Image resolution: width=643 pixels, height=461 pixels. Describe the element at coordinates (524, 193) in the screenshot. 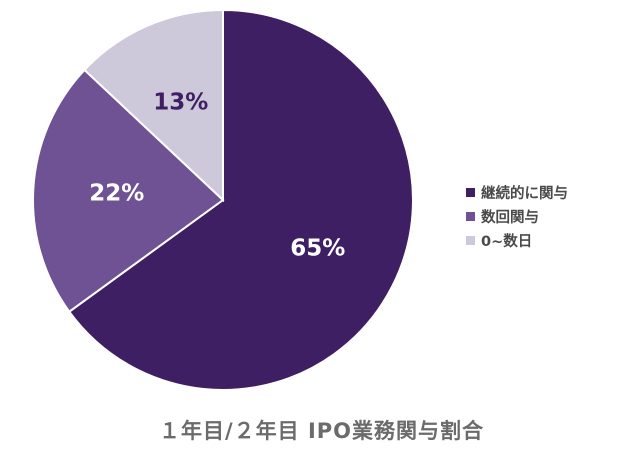

I see `legend-label-0: 継続的に関与` at that location.